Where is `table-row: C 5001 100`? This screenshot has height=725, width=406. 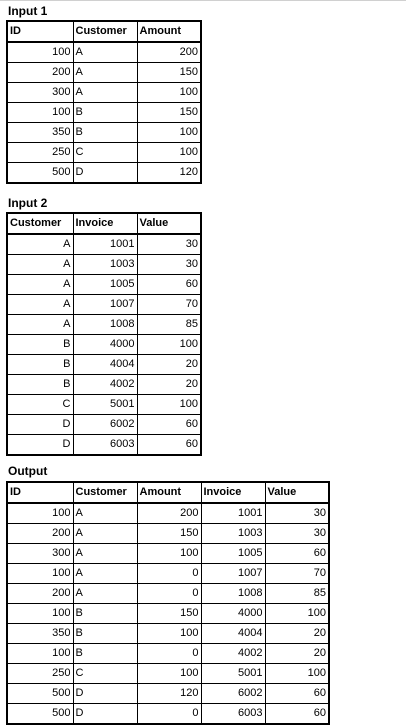 table-row: C 5001 100 is located at coordinates (104, 404).